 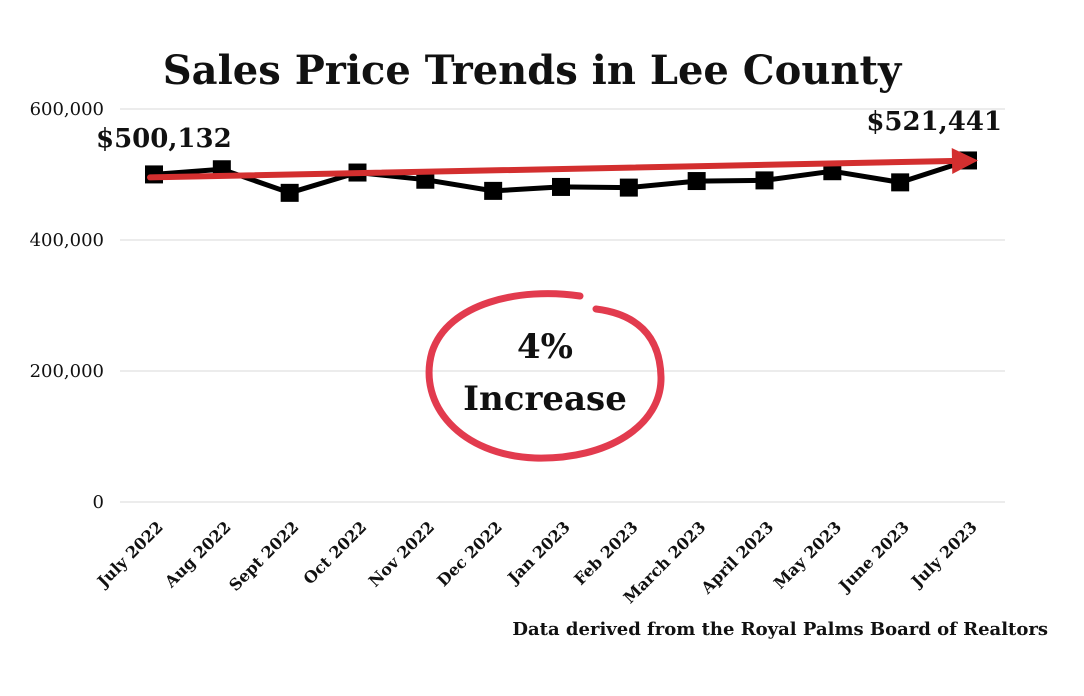 I want to click on y-tick-label: 600,000, so click(x=67, y=109).